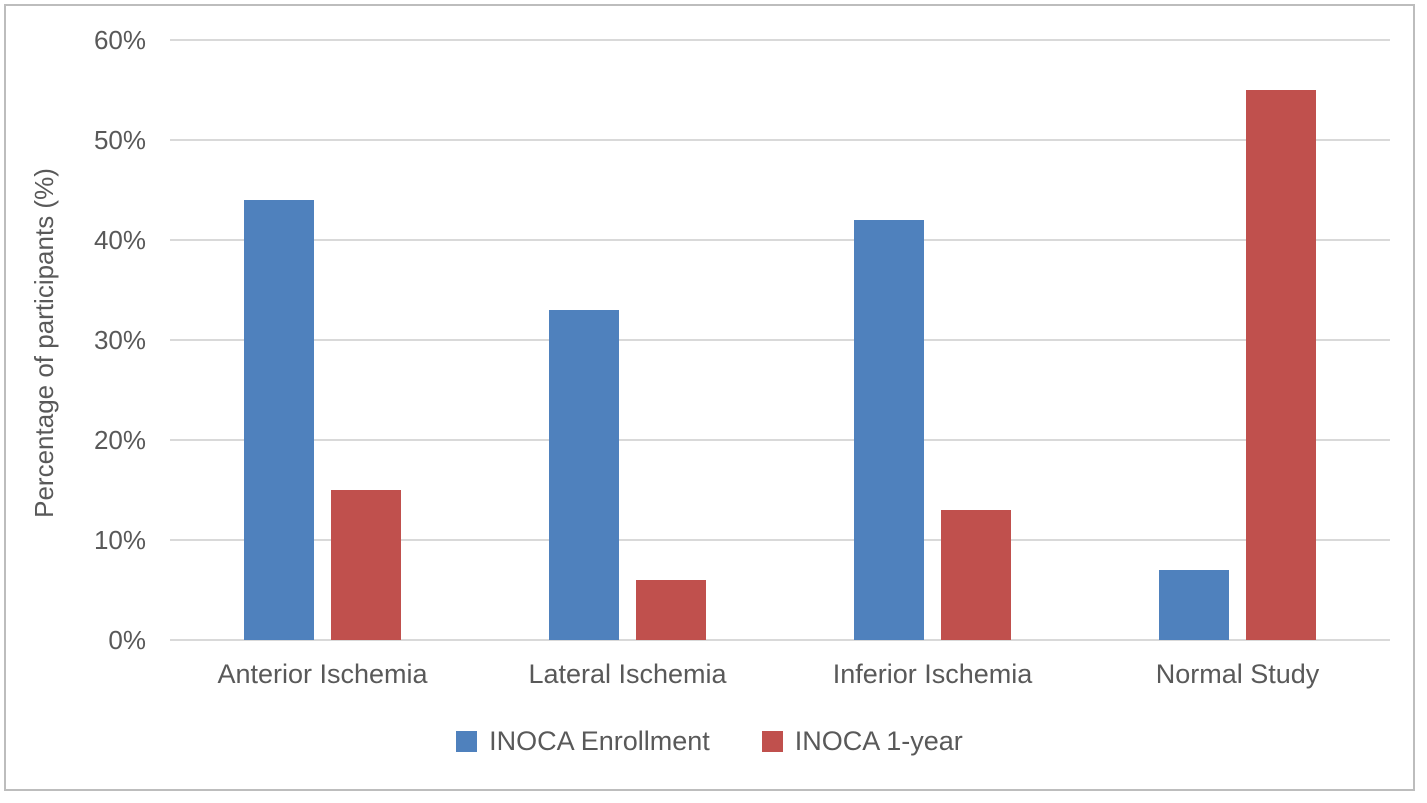 The height and width of the screenshot is (803, 1427). What do you see at coordinates (119, 440) in the screenshot?
I see `y-tick-label: 20%` at bounding box center [119, 440].